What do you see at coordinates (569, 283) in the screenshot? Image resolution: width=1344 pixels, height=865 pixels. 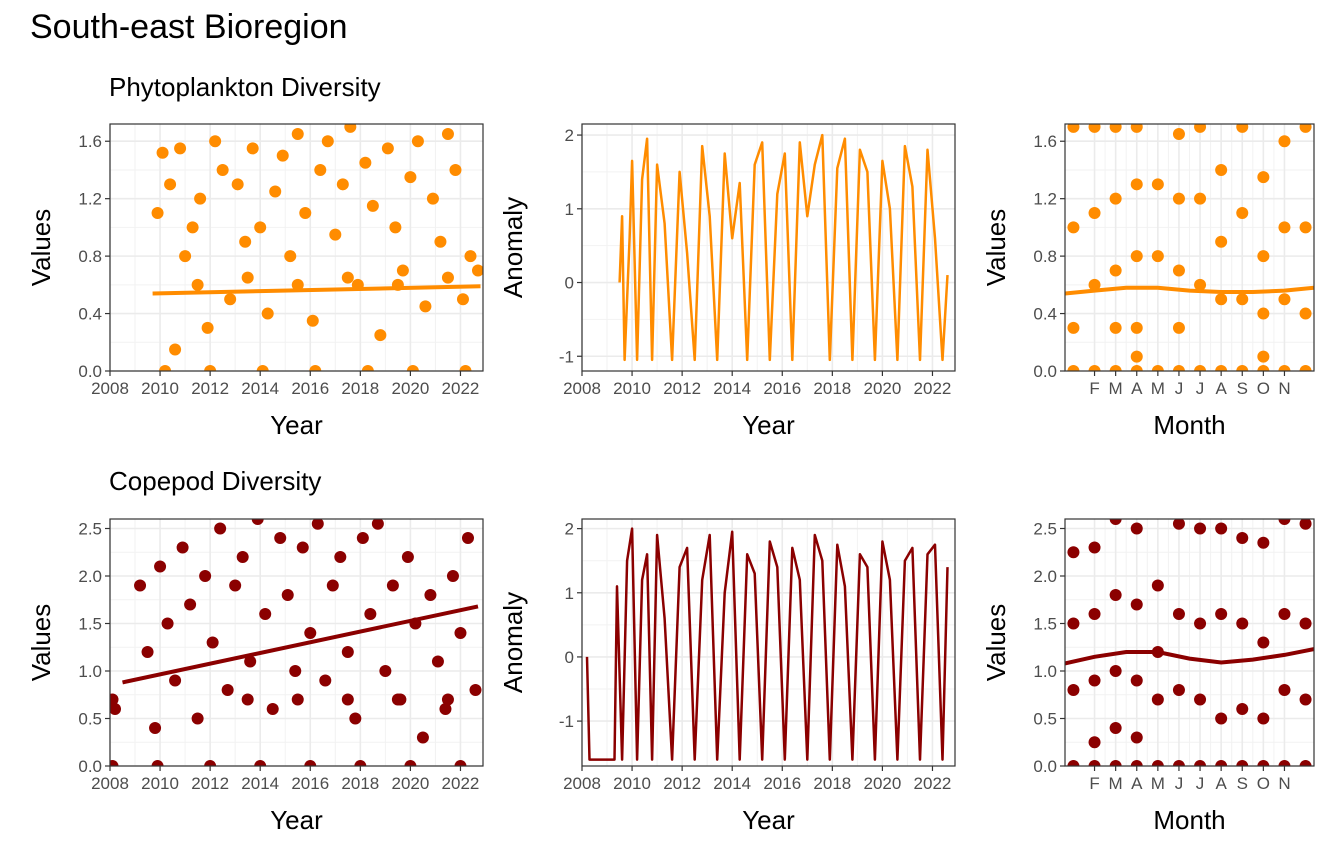 I see `y-tick-label: 0` at bounding box center [569, 283].